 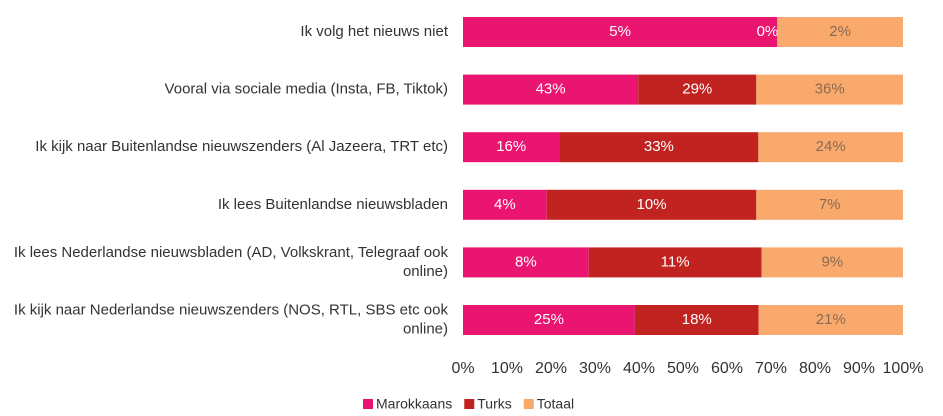 I want to click on x-tick-label: 30%, so click(x=595, y=368).